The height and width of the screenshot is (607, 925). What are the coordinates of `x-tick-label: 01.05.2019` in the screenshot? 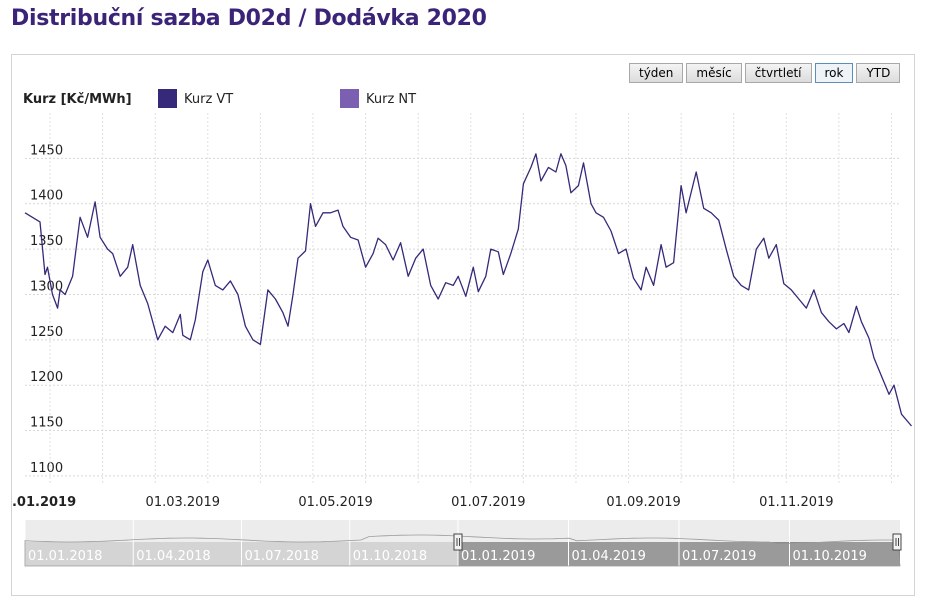 It's located at (335, 502).